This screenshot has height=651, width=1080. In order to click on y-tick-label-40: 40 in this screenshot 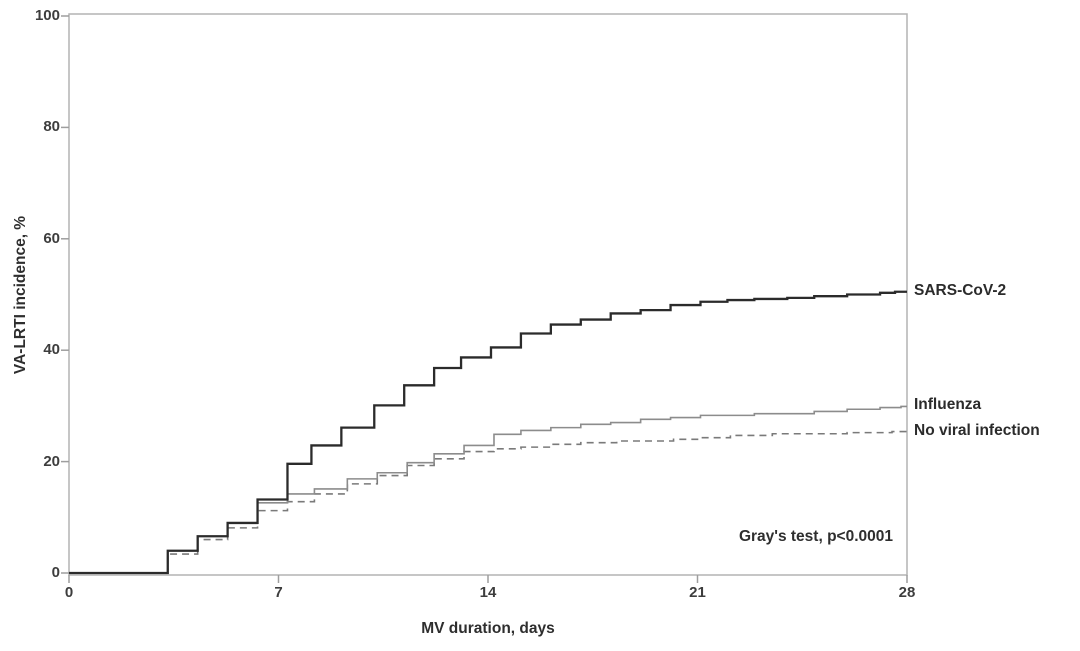, I will do `click(51, 350)`.